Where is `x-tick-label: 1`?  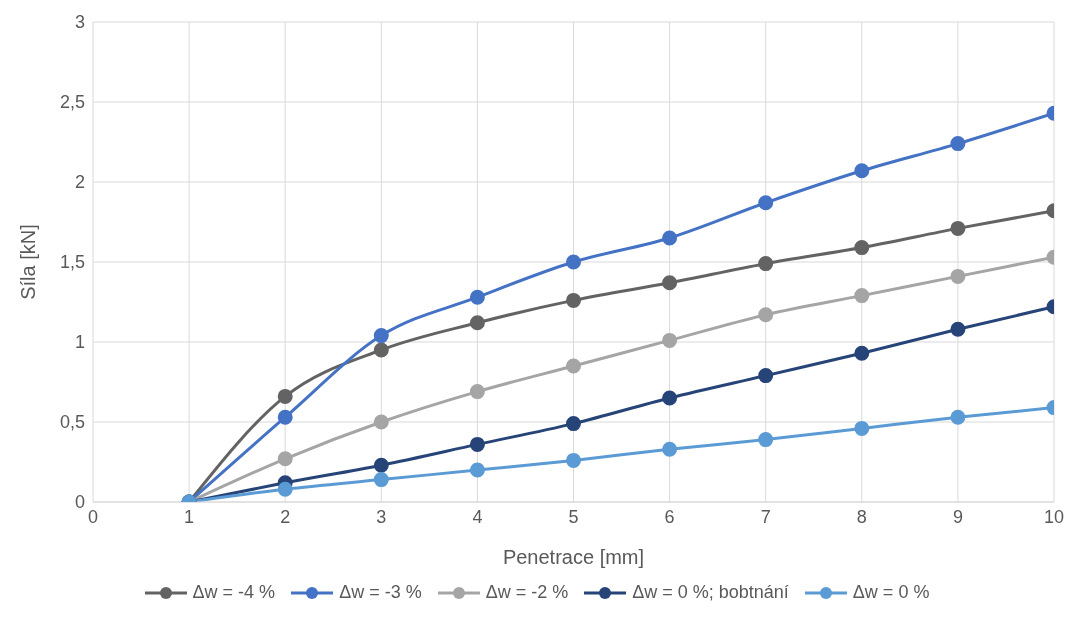
x-tick-label: 1 is located at coordinates (189, 516).